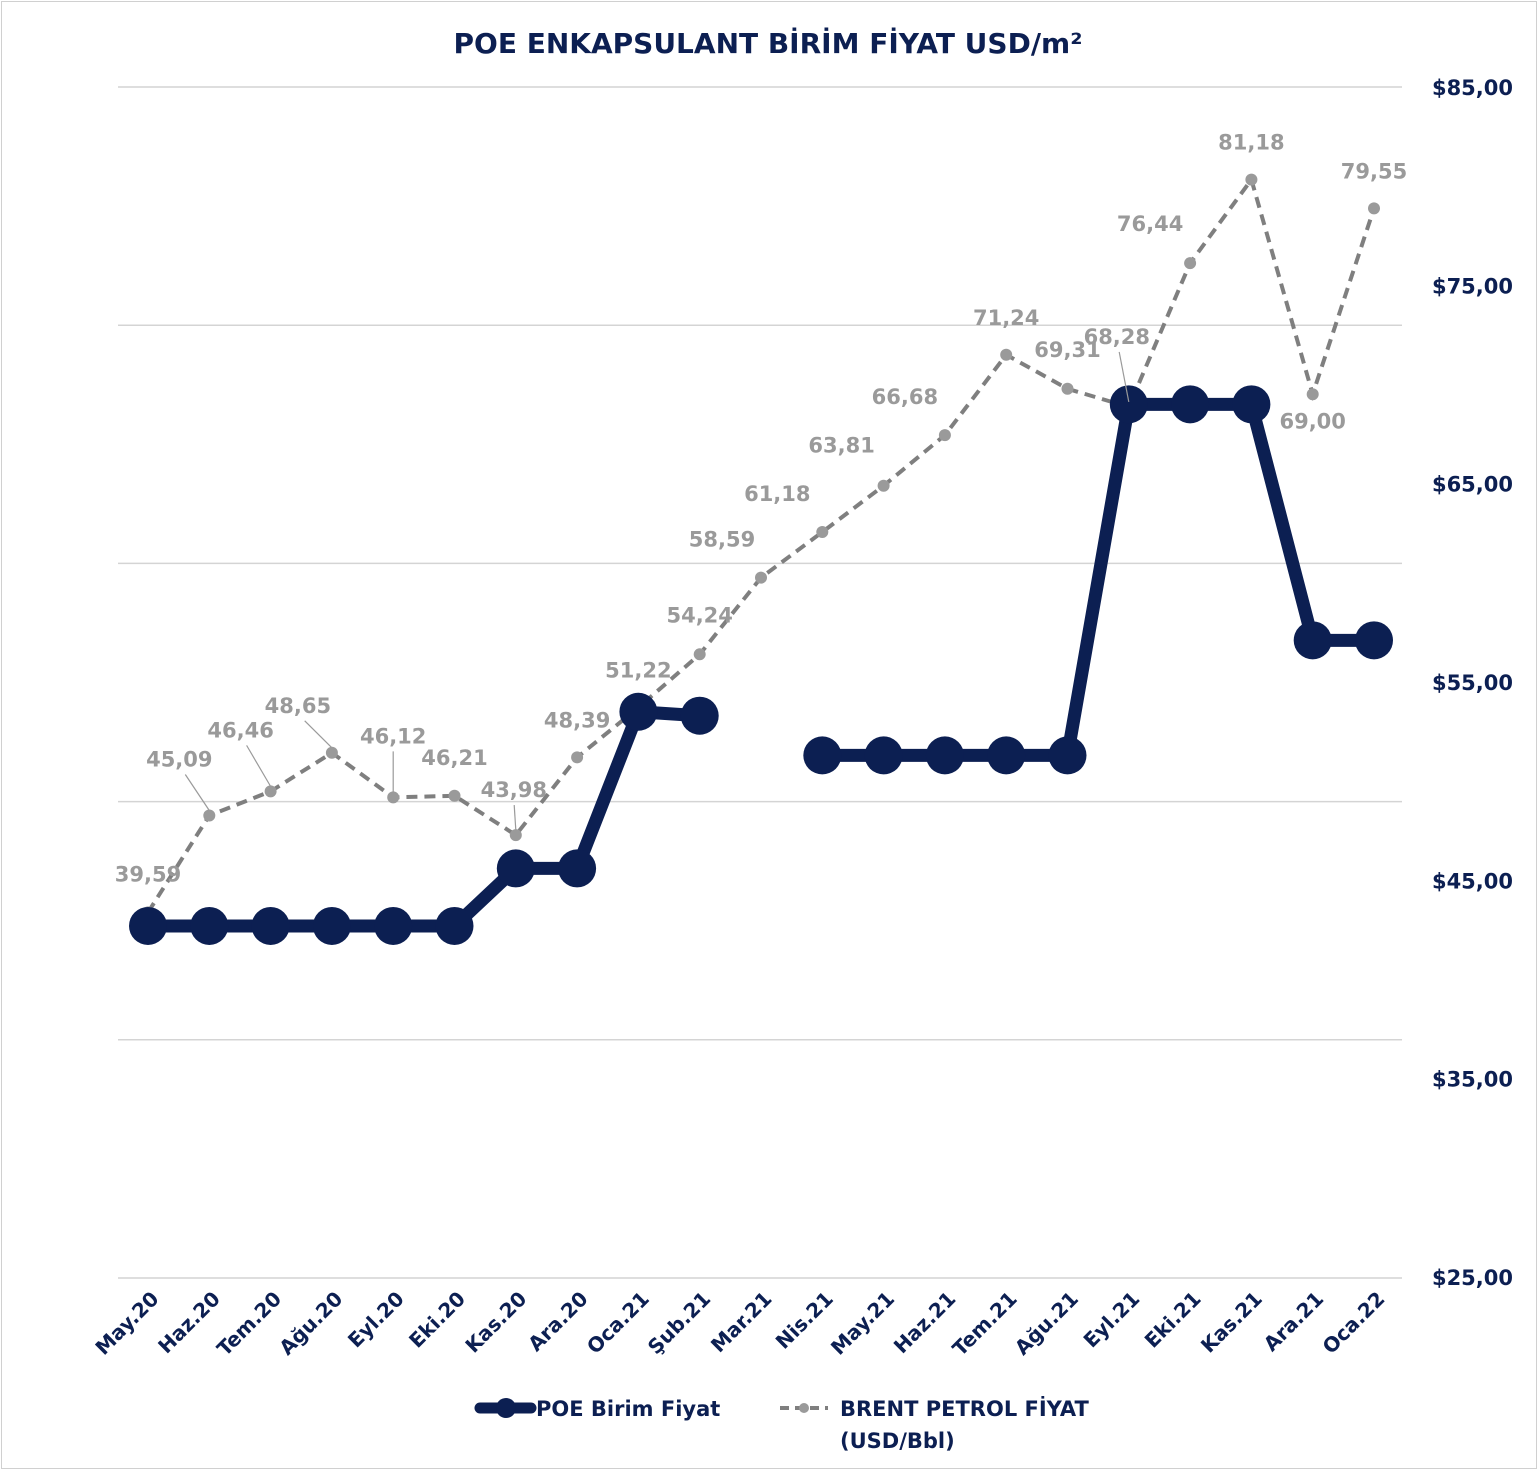  What do you see at coordinates (1354, 1323) in the screenshot?
I see `x-tick-label: Oca.22` at bounding box center [1354, 1323].